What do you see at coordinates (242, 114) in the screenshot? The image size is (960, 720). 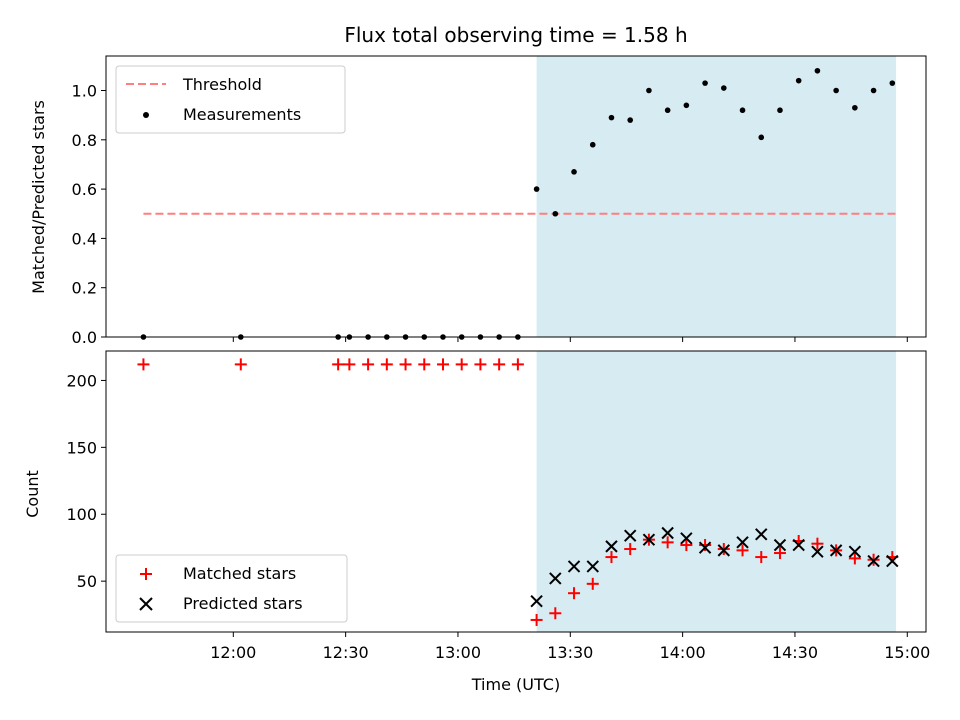 I see `measurements-legend-label: Measurements` at bounding box center [242, 114].